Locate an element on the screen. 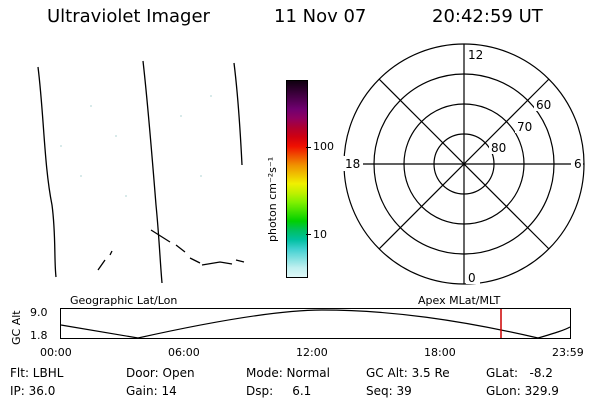 The image size is (600, 400). colorbar-label: photon cm⁻²s⁻¹ is located at coordinates (272, 199).